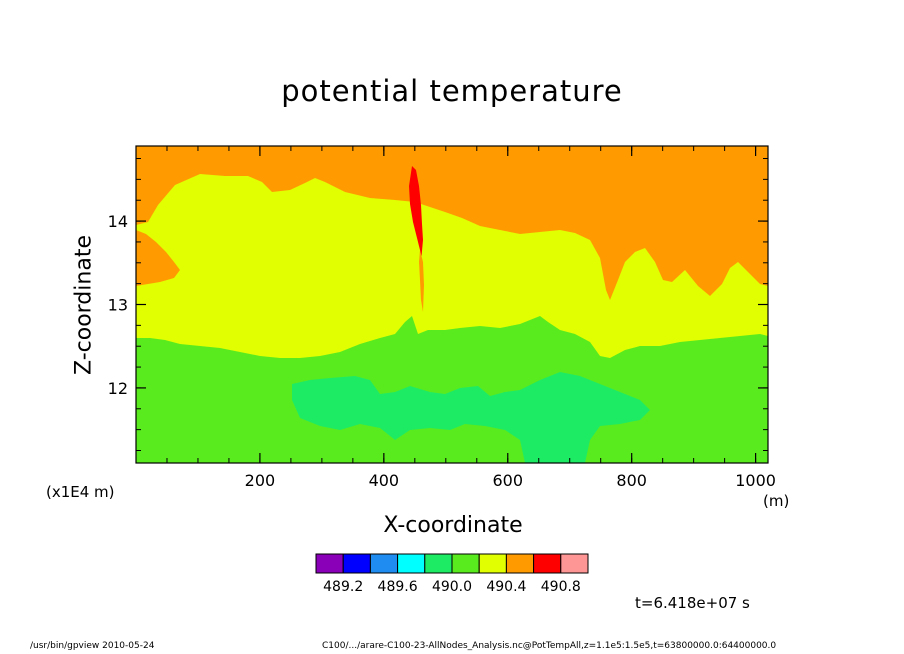 This screenshot has height=654, width=904. Describe the element at coordinates (745, 206) in the screenshot. I see `region-orange-right` at that location.